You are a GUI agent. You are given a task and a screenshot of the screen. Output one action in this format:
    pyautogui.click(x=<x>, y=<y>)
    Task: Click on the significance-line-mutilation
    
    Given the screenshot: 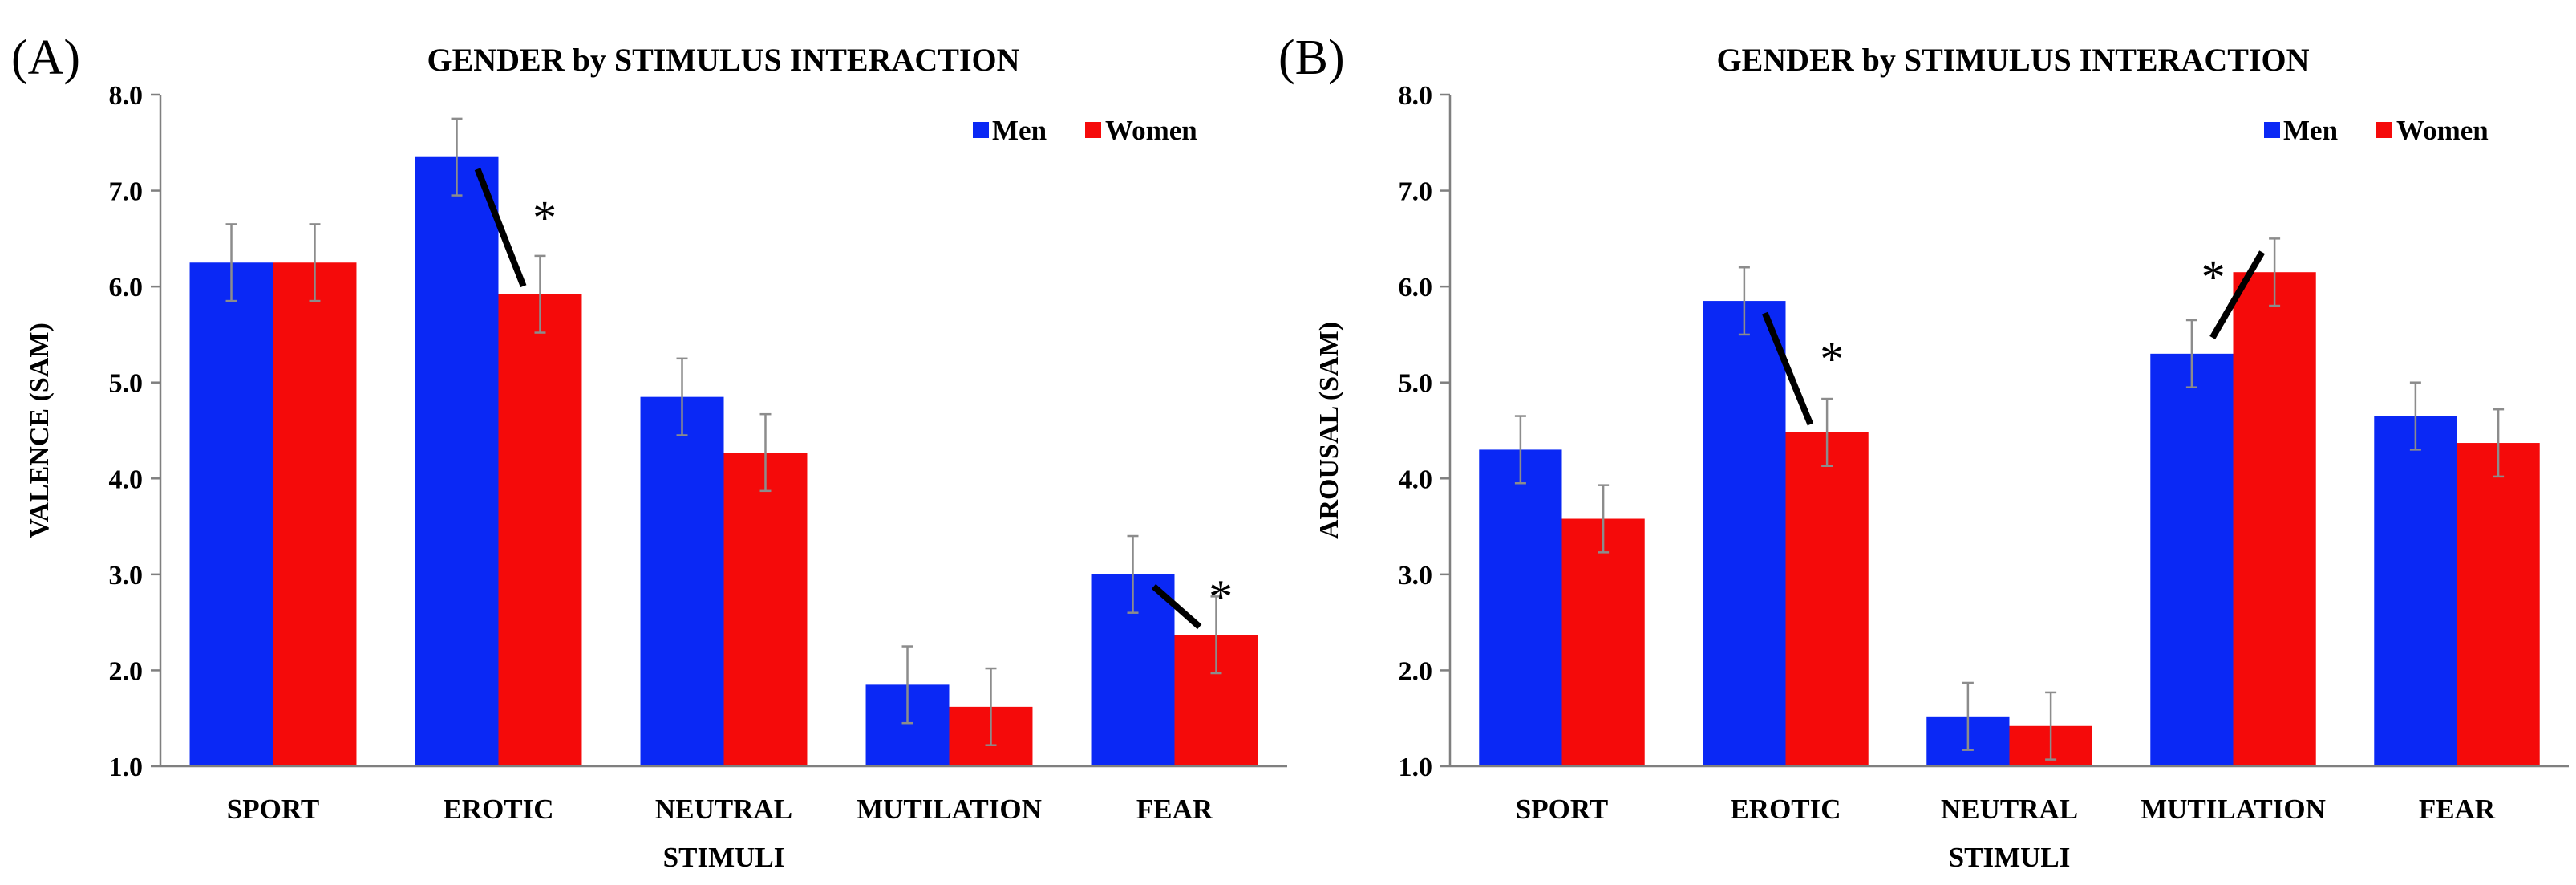 What is the action you would take?
    pyautogui.click(x=2237, y=294)
    